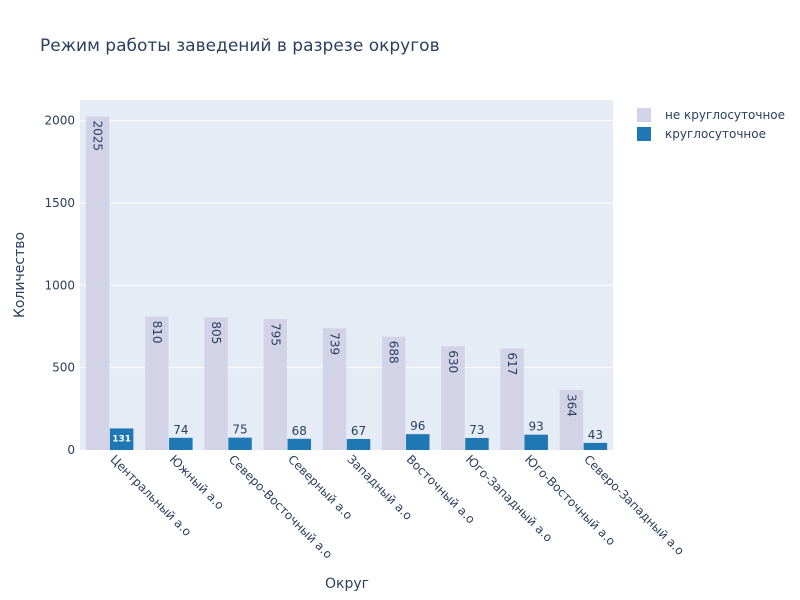  What do you see at coordinates (335, 343) in the screenshot?
I see `bar-value-label: 739` at bounding box center [335, 343].